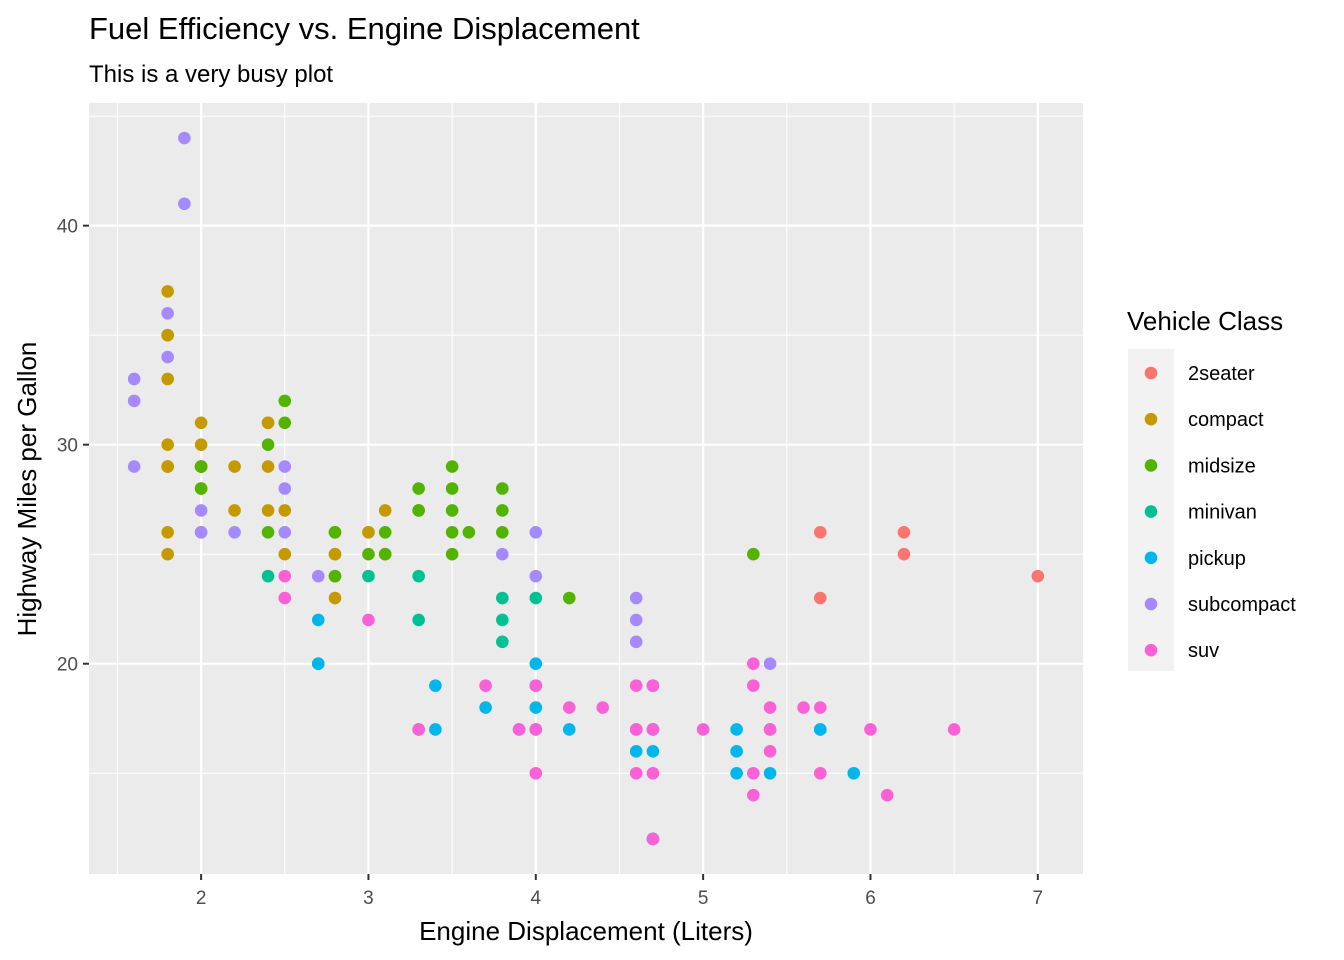 The image size is (1344, 960). Describe the element at coordinates (364, 28) in the screenshot. I see `chart-title: Fuel Efficiency vs. Engine Displacement` at that location.